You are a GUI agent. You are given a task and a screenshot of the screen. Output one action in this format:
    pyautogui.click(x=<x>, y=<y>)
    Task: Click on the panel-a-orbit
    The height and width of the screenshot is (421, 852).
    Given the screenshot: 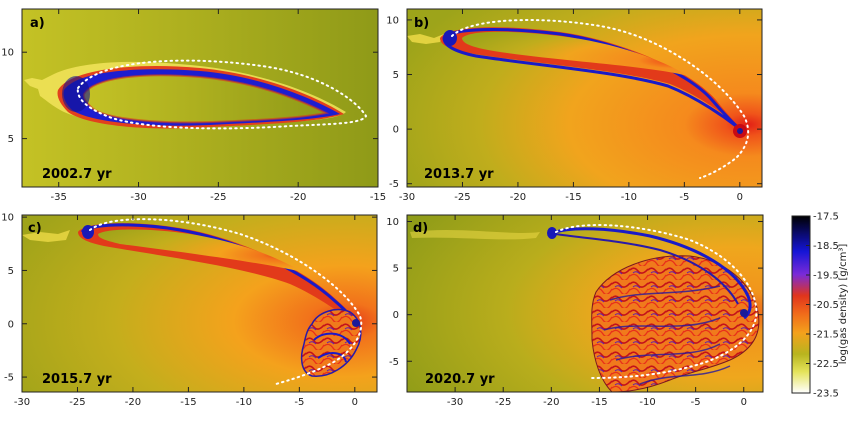 What is the action you would take?
    pyautogui.click(x=222, y=94)
    